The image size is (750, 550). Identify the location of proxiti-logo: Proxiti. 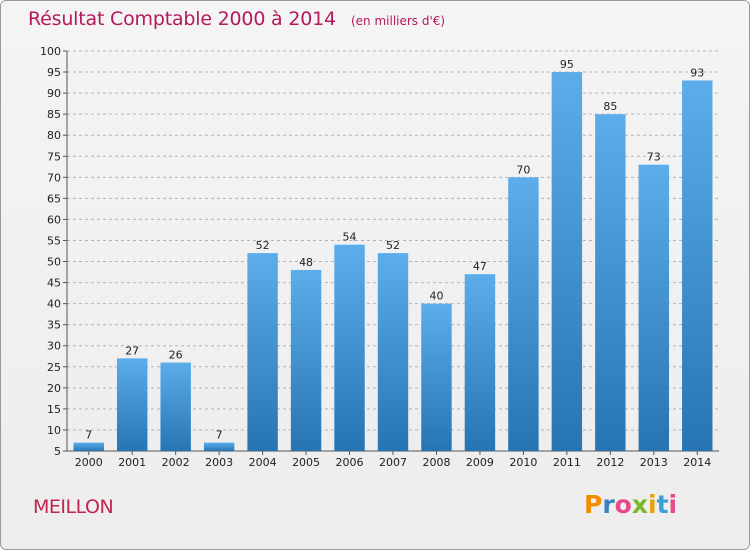
(630, 504).